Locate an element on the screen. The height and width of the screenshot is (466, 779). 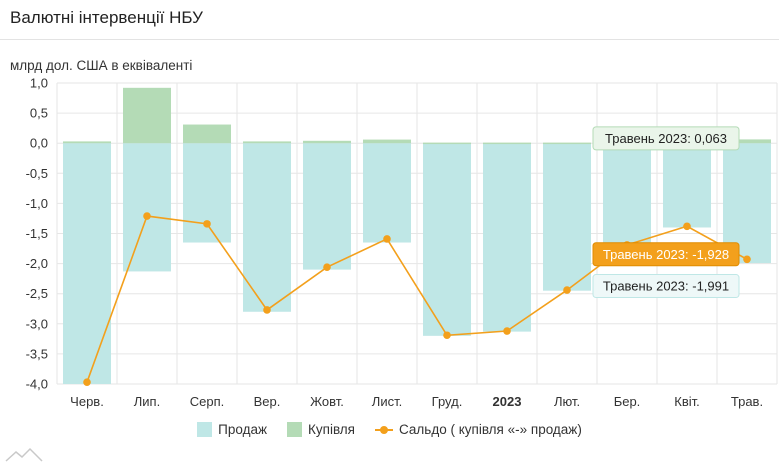
tooltip-sales: Травень 2023: -1,991 is located at coordinates (666, 286).